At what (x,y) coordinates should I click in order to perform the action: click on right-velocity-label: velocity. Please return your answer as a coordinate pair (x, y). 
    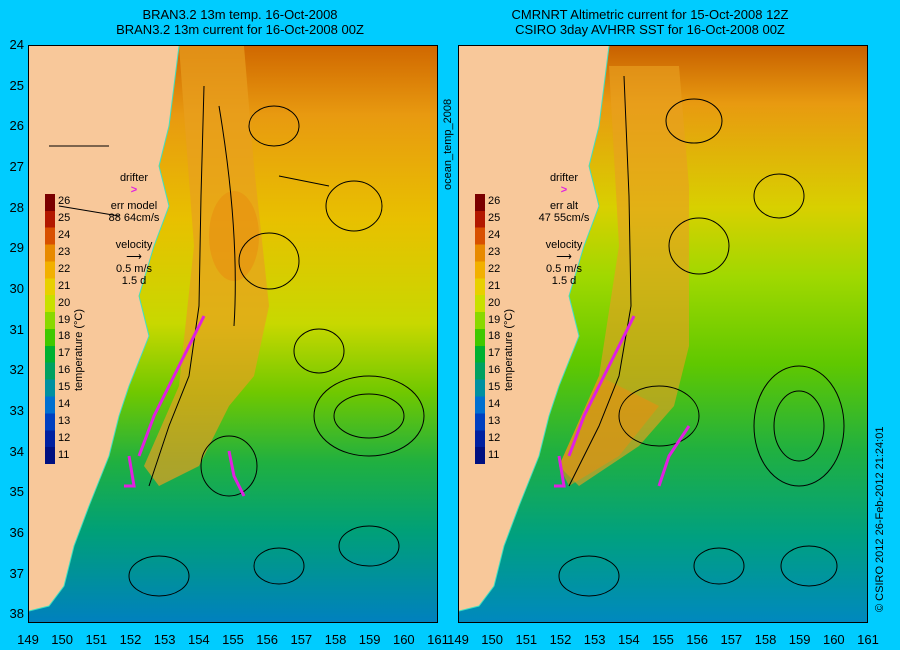
    Looking at the image, I should click on (564, 245).